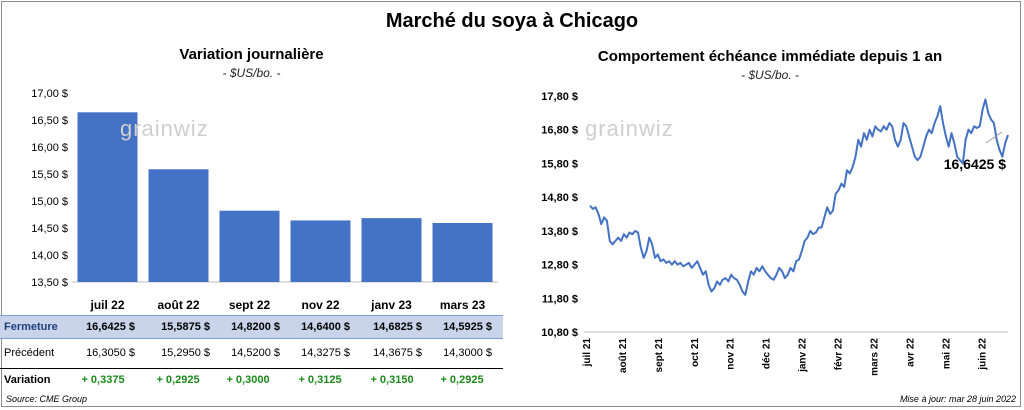 Image resolution: width=1024 pixels, height=410 pixels. Describe the element at coordinates (320, 305) in the screenshot. I see `x-tick-label: nov 22` at that location.